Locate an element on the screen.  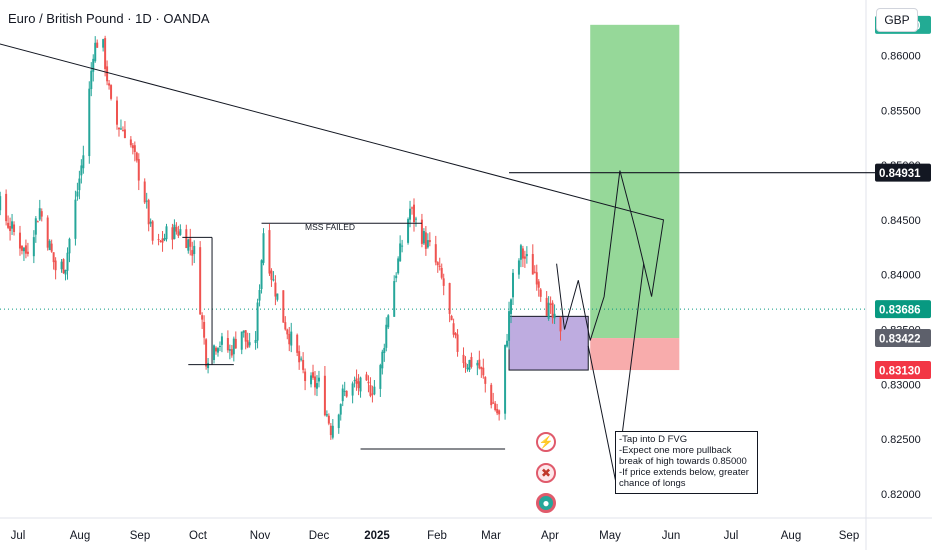
current-price-tag: 0.83686 is located at coordinates (900, 311).